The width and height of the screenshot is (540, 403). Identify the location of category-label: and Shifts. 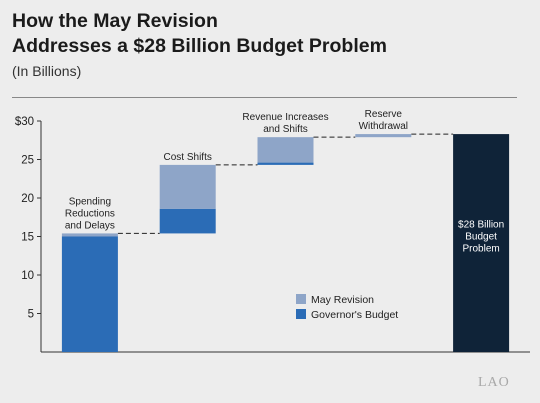
(285, 129).